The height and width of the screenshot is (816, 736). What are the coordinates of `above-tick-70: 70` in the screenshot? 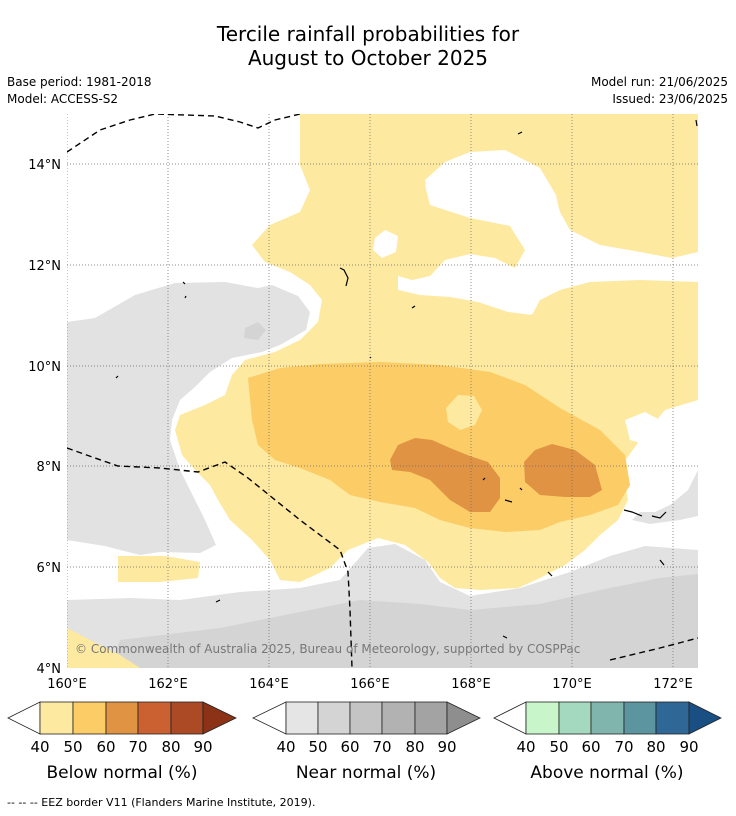 It's located at (623, 747).